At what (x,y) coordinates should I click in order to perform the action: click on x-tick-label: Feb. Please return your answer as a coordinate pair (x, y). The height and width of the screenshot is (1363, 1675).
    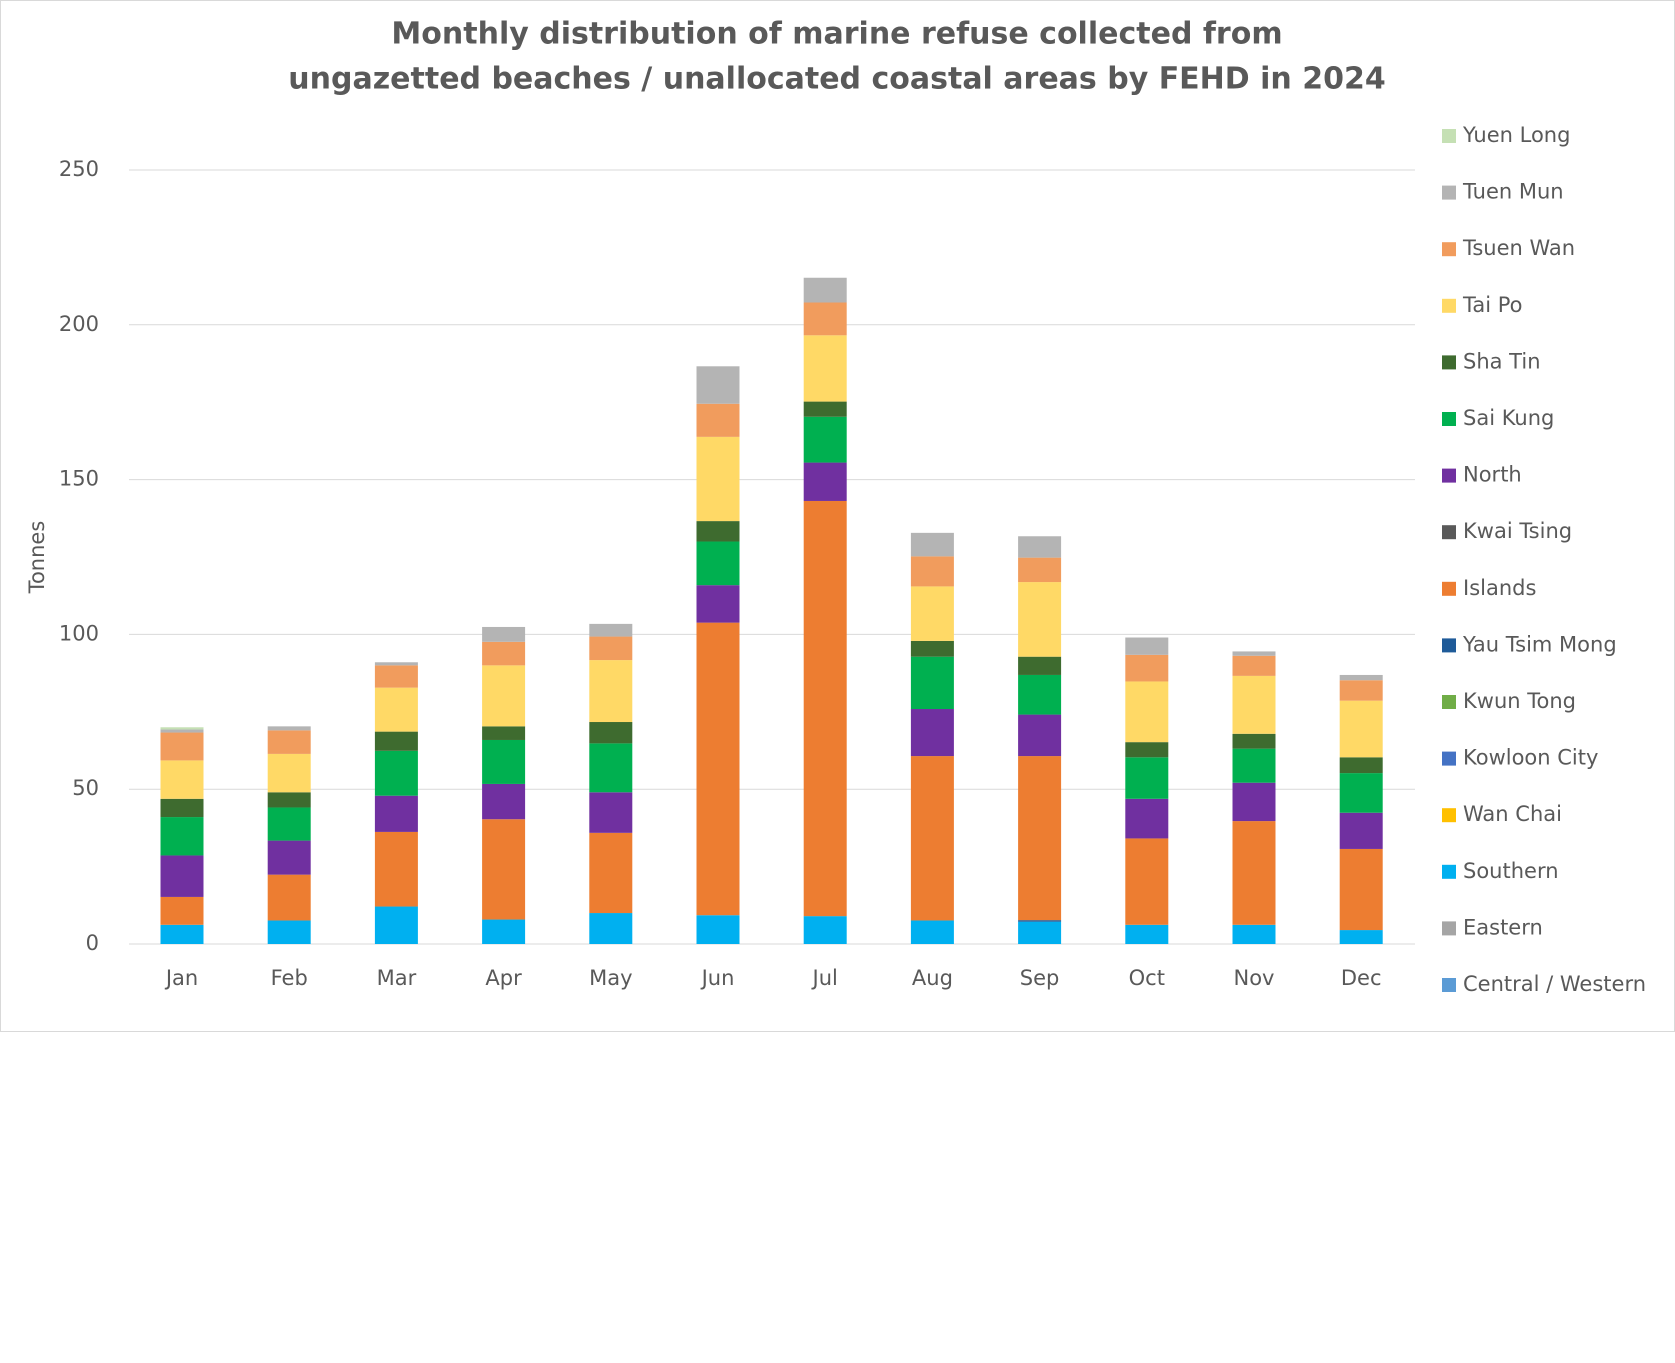
    Looking at the image, I should click on (289, 978).